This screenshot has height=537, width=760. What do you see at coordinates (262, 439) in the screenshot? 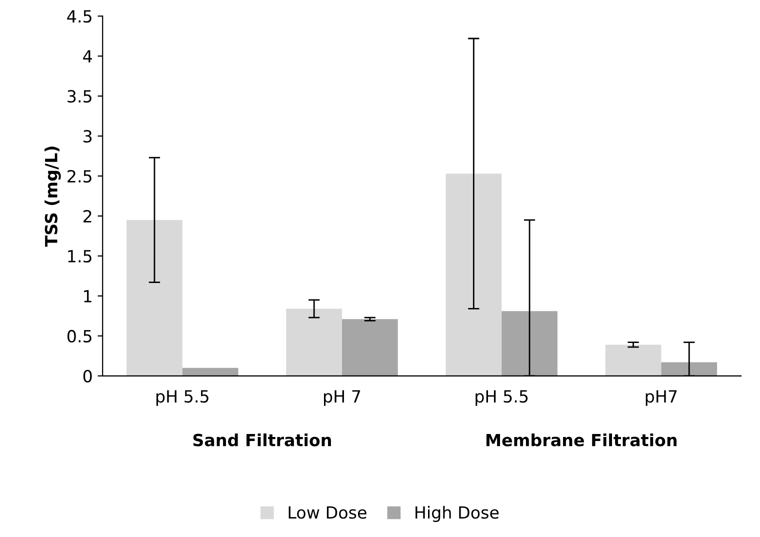
I see `text: Sand Filtration` at bounding box center [262, 439].